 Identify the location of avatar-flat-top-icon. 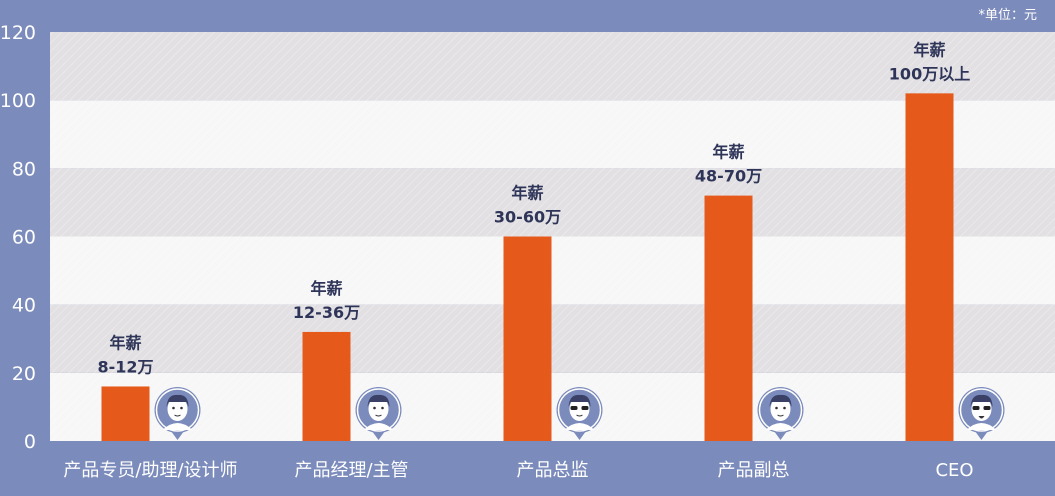
(780, 413).